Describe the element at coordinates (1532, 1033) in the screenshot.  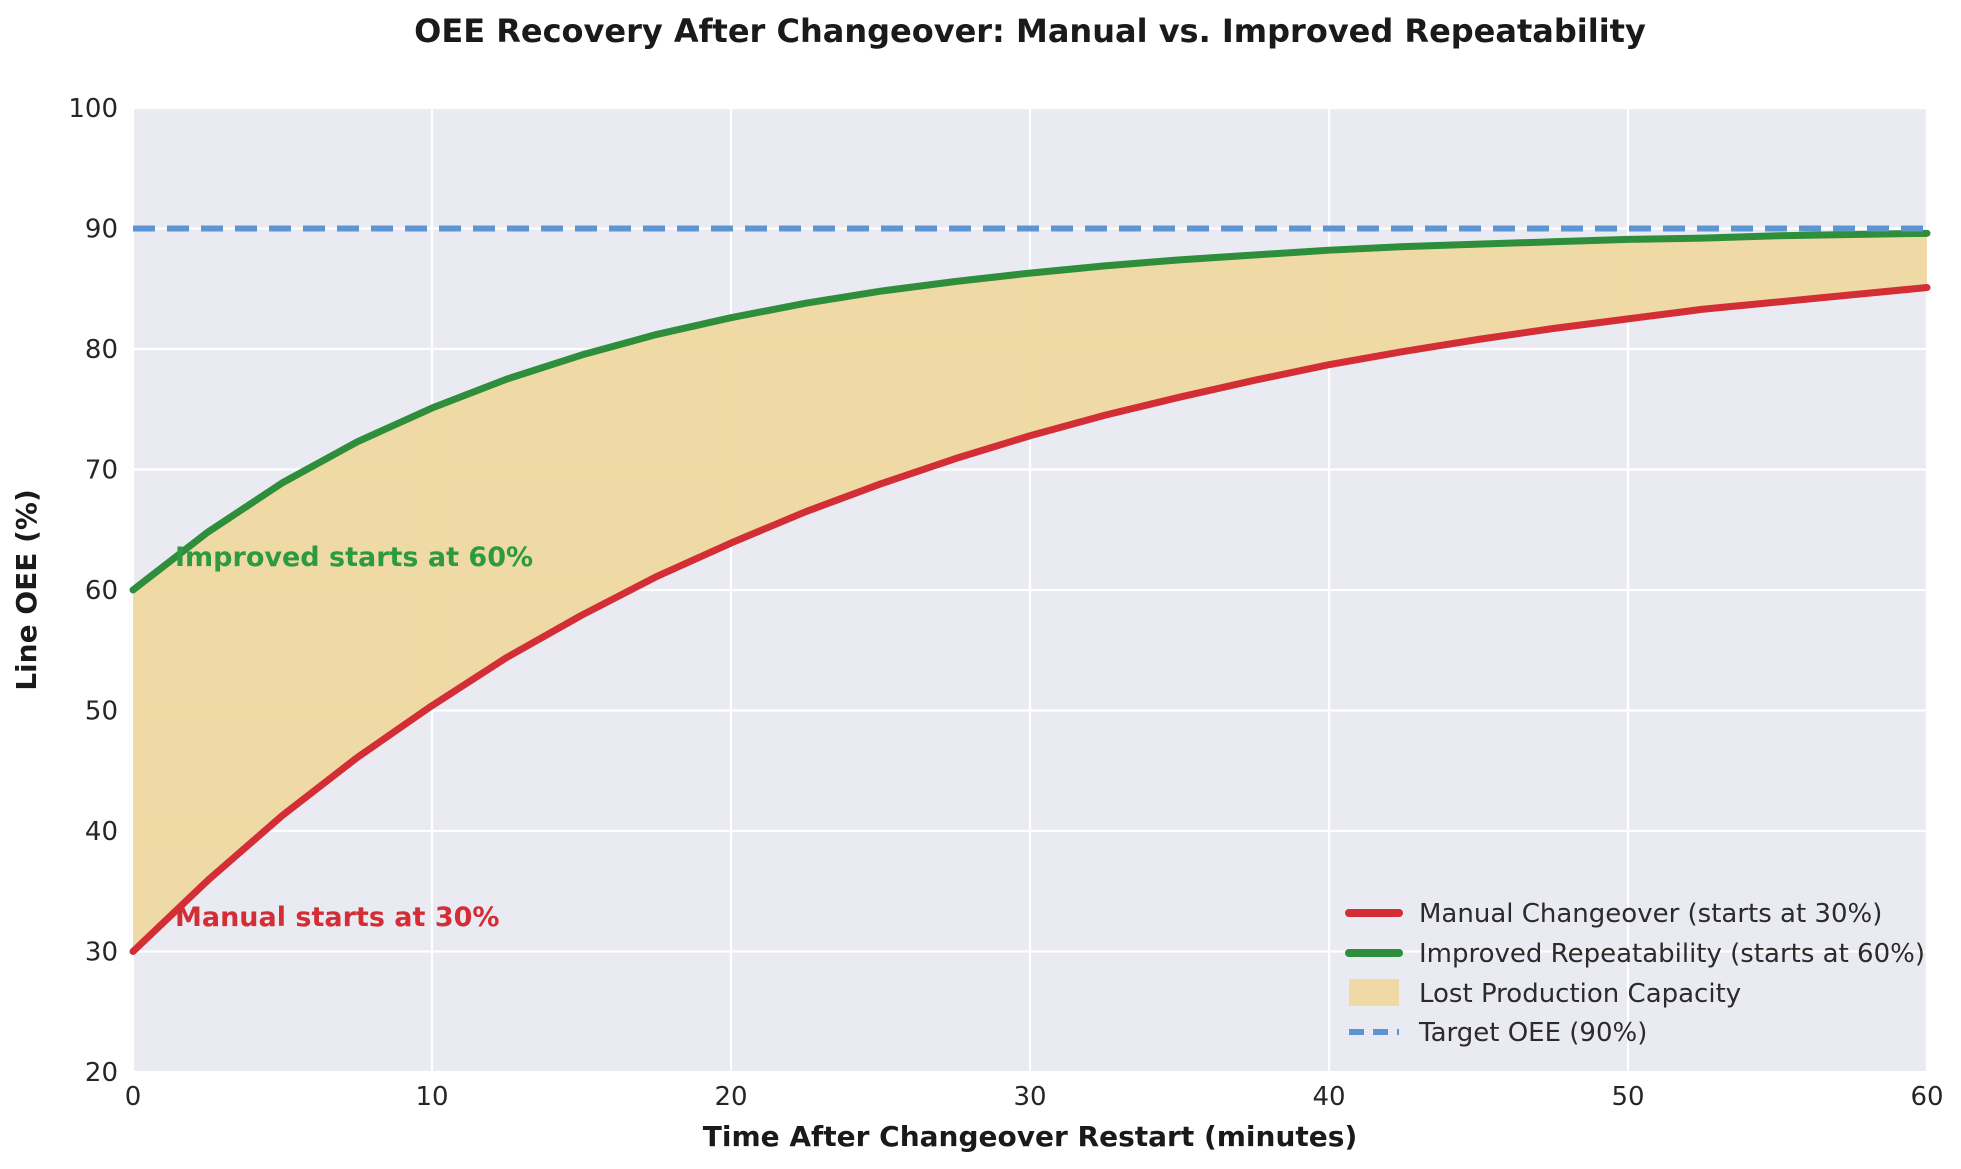
I see `legend-label-target: Target OEE (90%)` at that location.